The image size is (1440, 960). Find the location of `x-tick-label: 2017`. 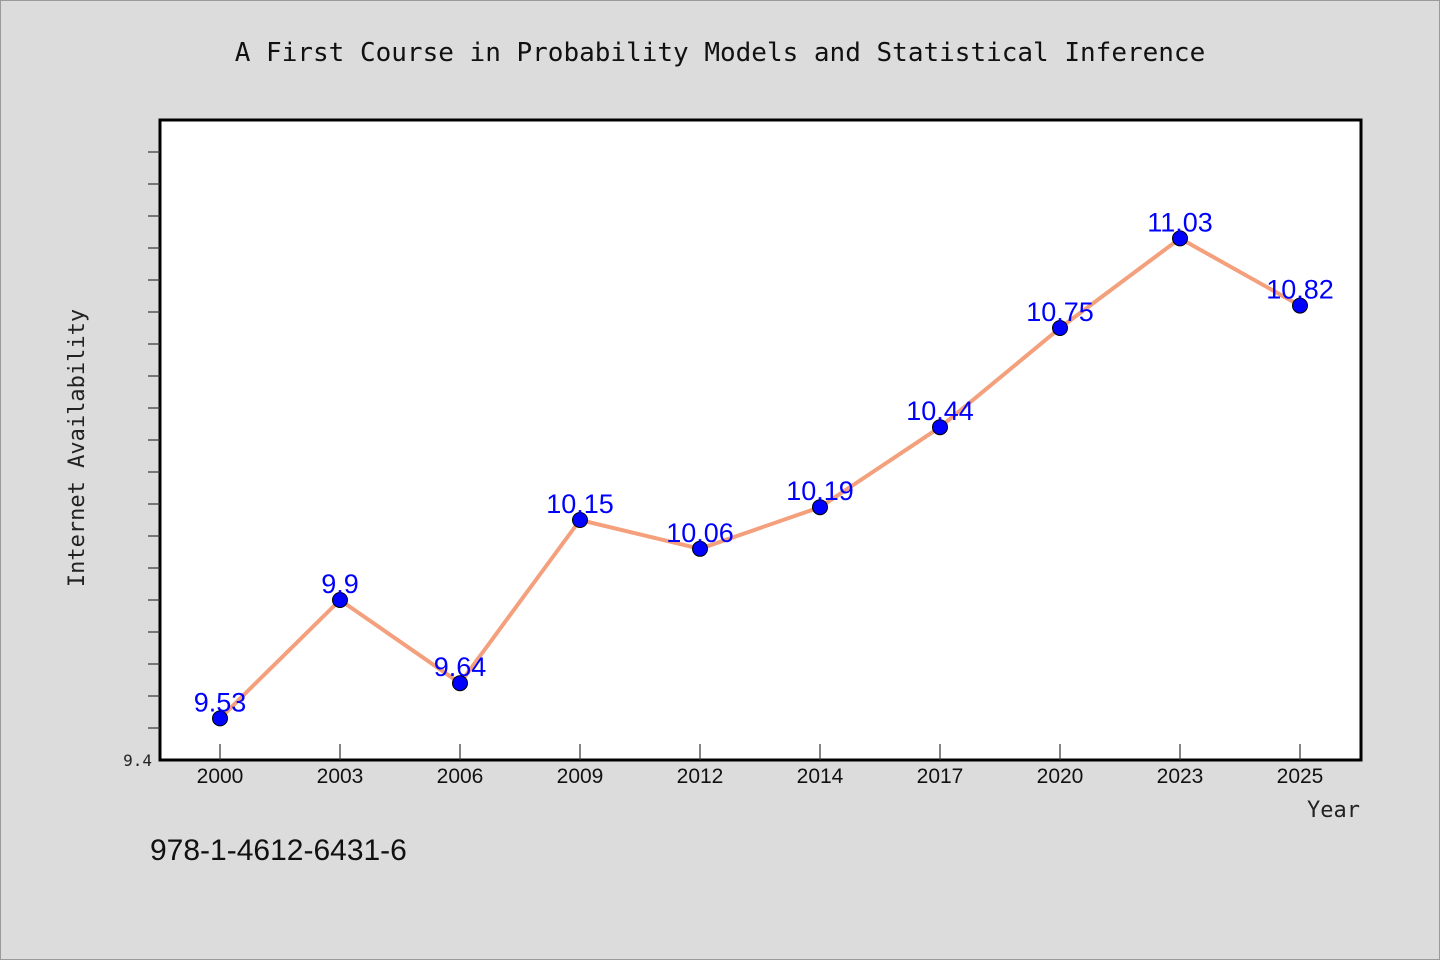

x-tick-label: 2017 is located at coordinates (940, 776).